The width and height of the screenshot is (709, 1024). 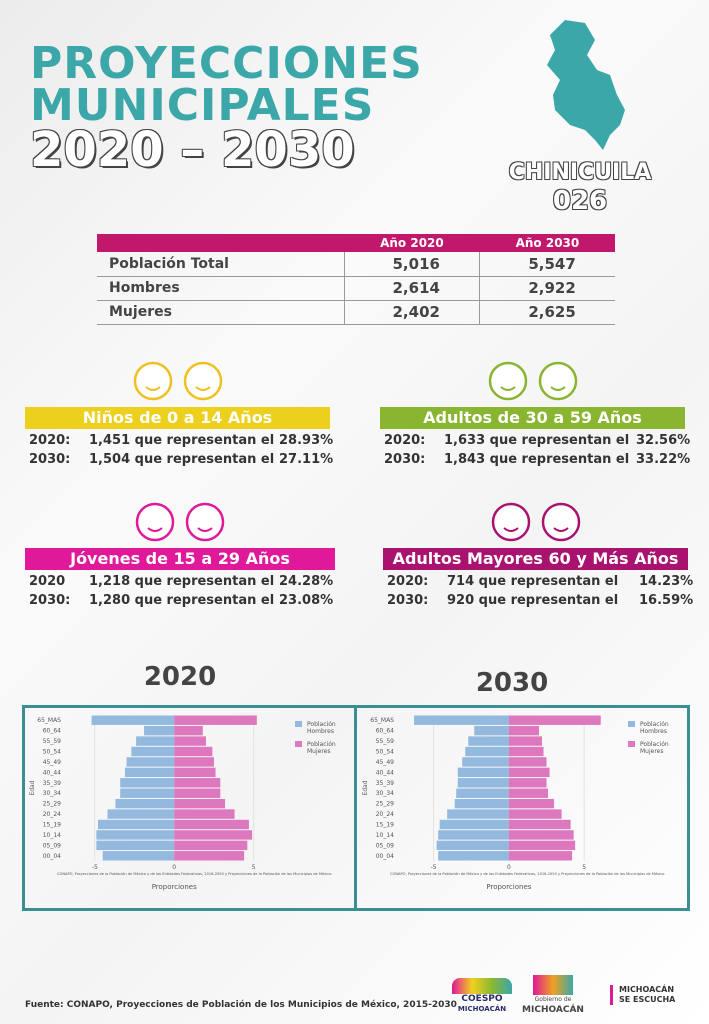 What do you see at coordinates (32, 787) in the screenshot?
I see `y-axis-label: Edad` at bounding box center [32, 787].